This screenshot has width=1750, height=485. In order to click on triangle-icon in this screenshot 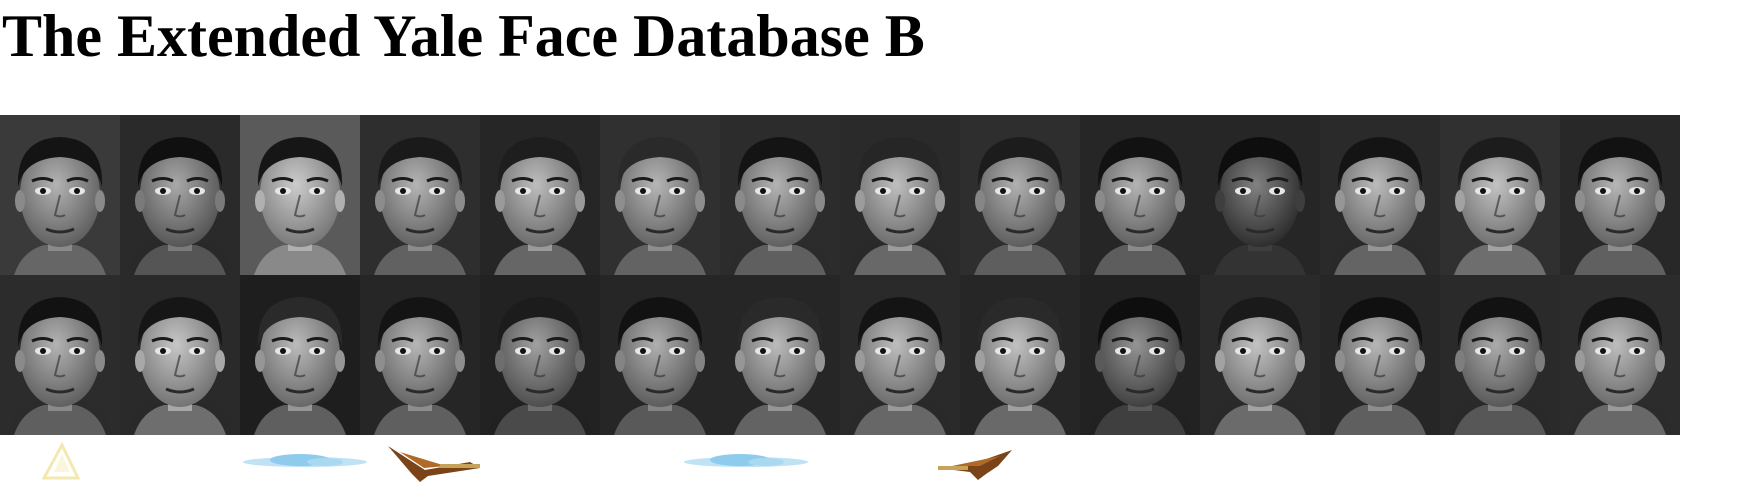, I will do `click(61, 460)`.